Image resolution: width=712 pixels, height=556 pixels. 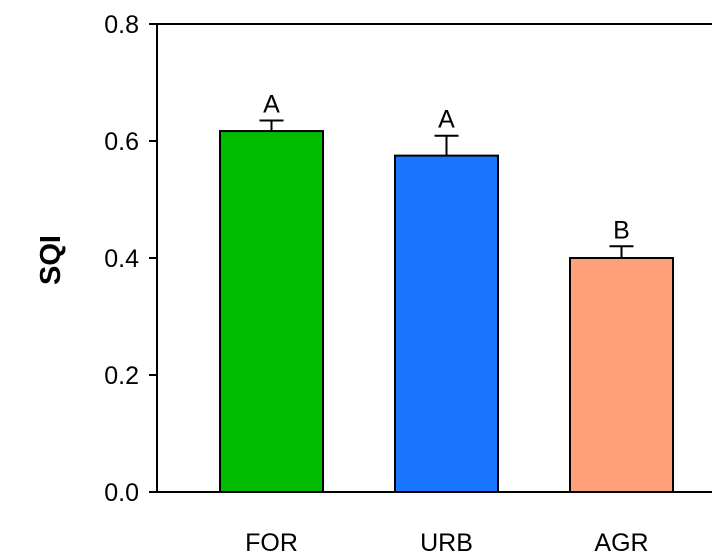 I want to click on y-tick-label: 0.8, so click(x=121, y=25).